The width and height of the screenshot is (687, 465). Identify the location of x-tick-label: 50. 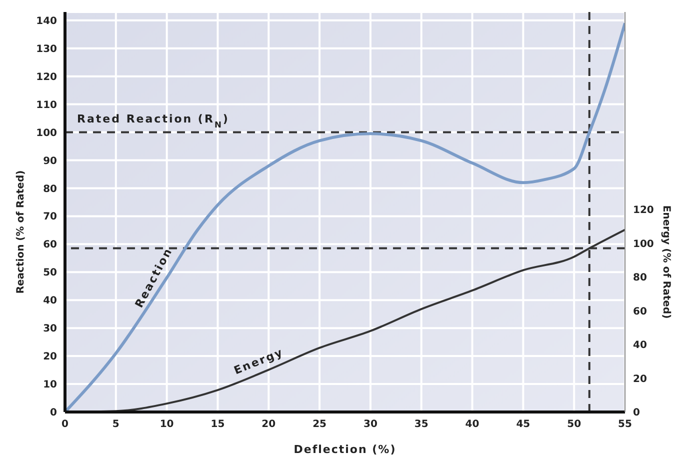
(574, 424).